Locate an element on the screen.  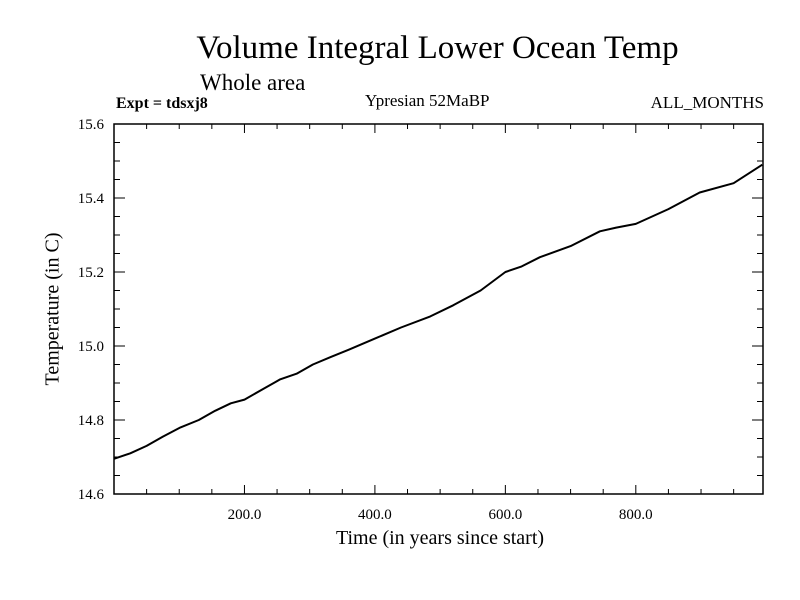
x-axis-label: Time (in years since start) is located at coordinates (440, 538).